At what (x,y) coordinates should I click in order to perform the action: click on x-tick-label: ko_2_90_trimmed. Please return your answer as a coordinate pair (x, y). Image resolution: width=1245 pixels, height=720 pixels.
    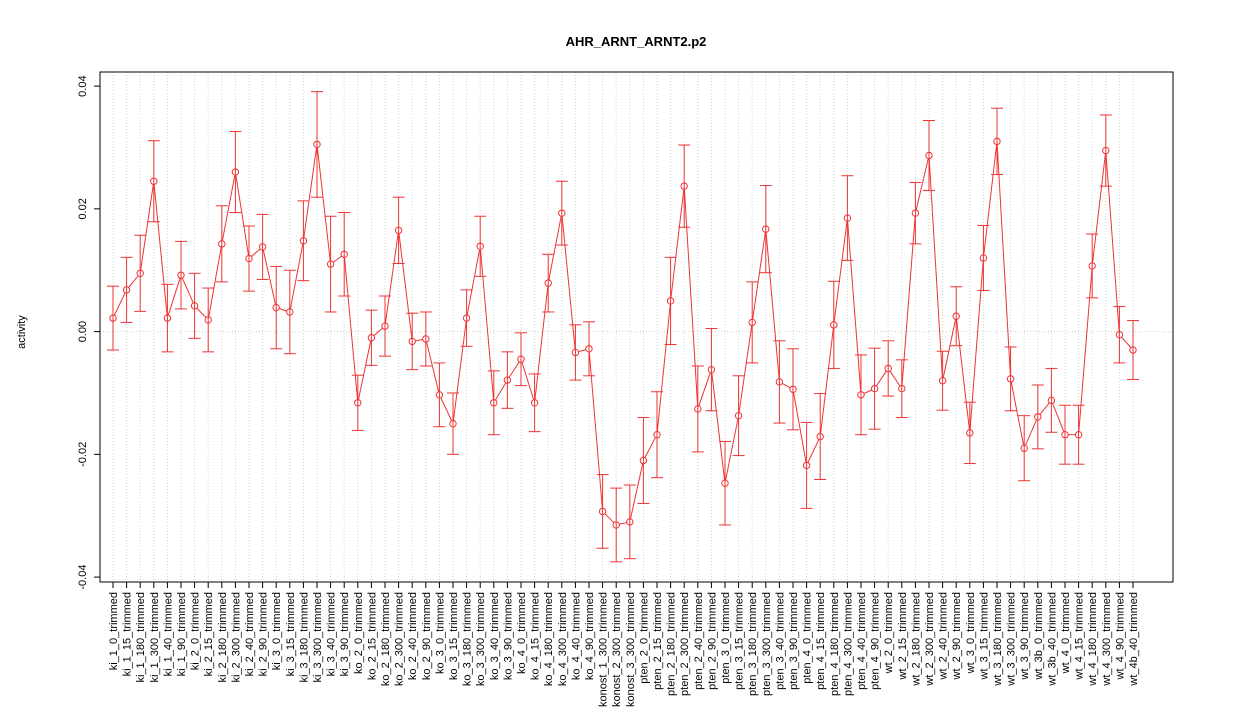
    Looking at the image, I should click on (427, 636).